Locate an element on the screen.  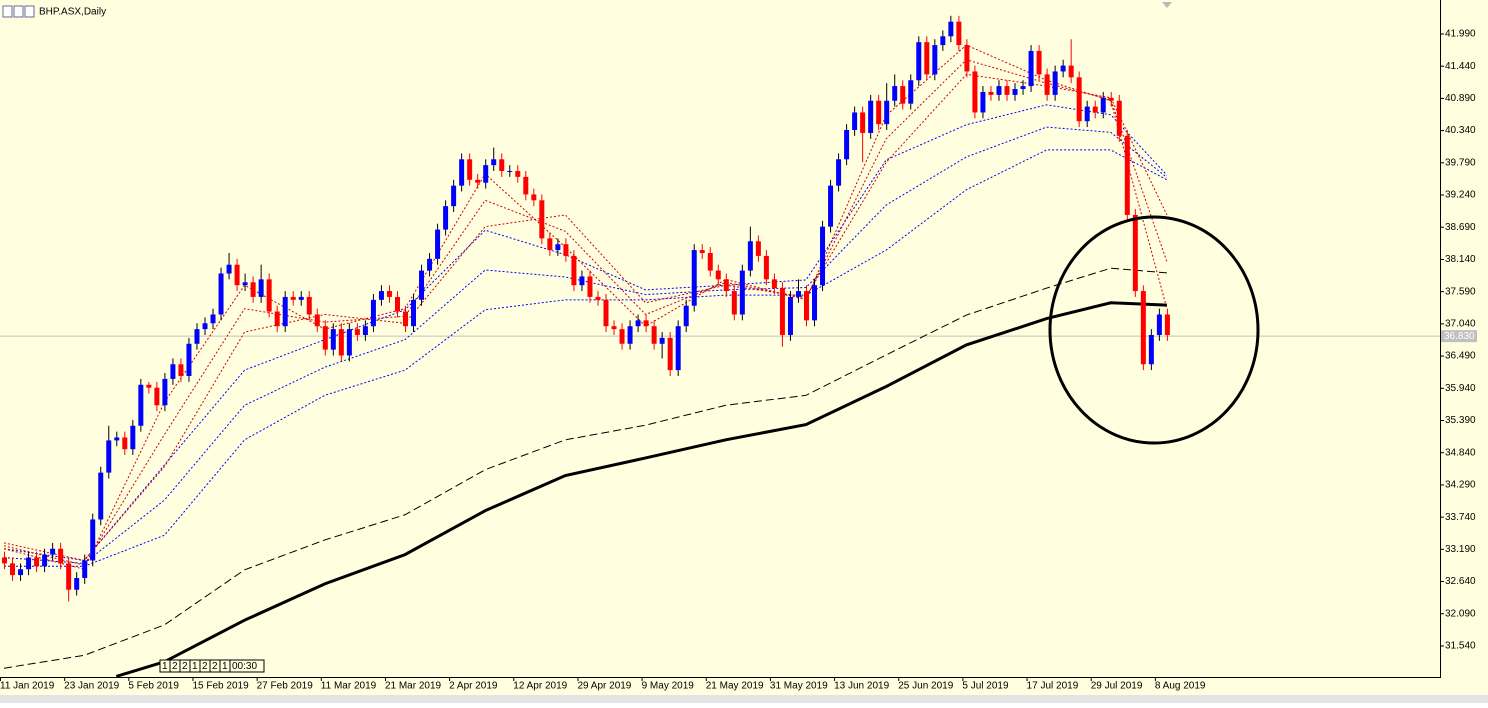
y-tick-label: 33.740 is located at coordinates (1460, 517).